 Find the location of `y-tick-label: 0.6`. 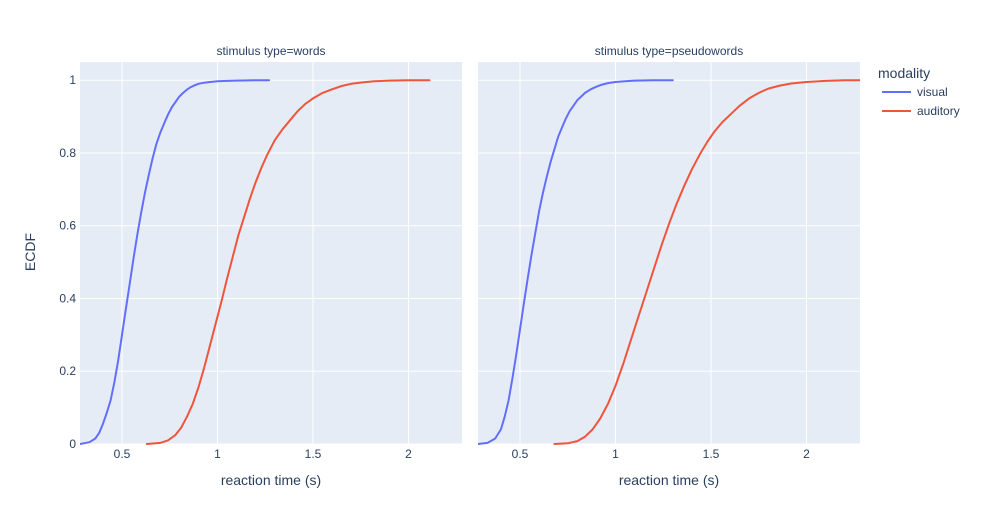

y-tick-label: 0.6 is located at coordinates (67, 226).